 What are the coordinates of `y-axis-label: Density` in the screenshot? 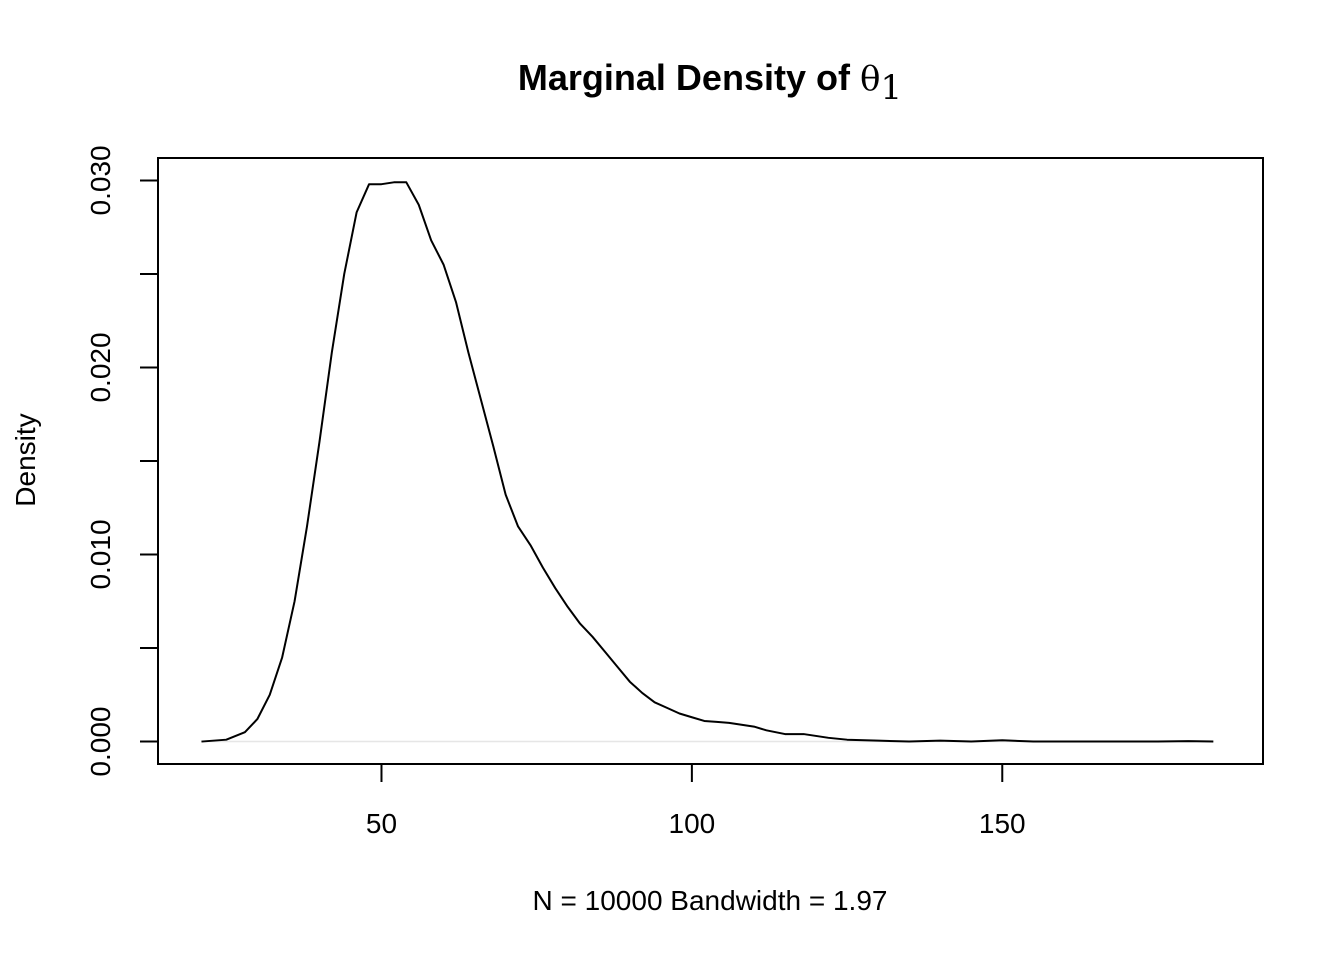 It's located at (25, 459).